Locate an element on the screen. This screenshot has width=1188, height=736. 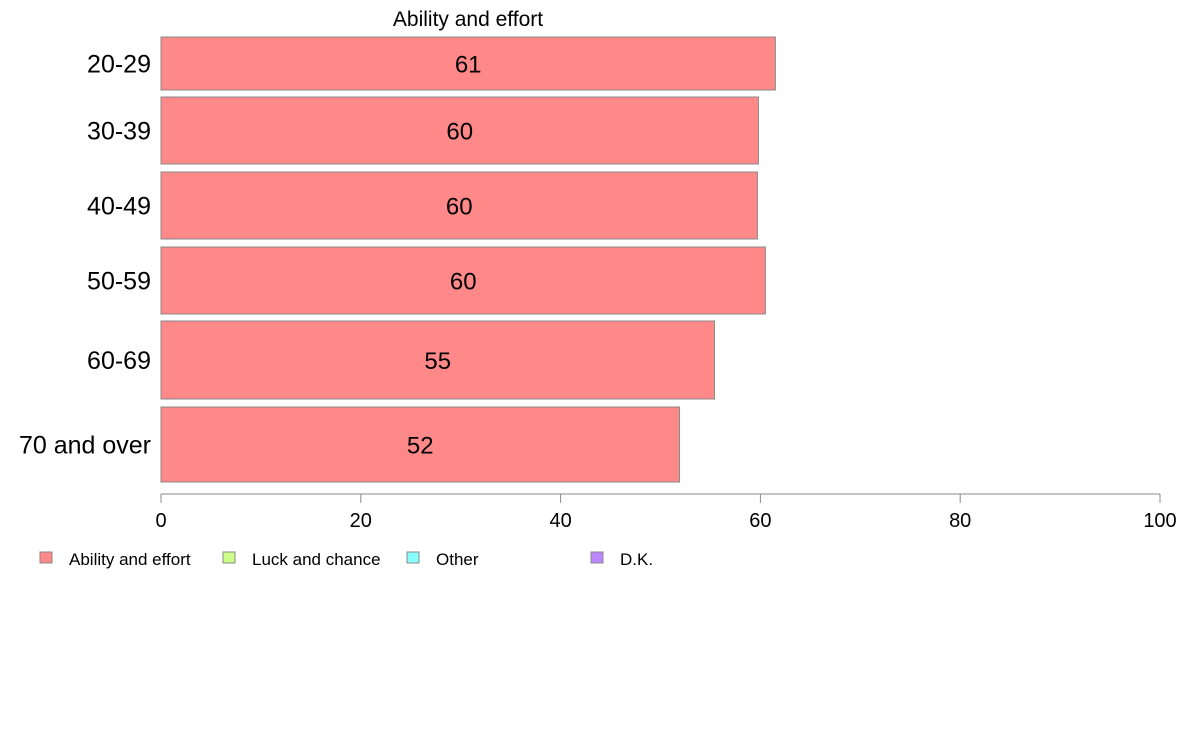
x-tick-label: 100 is located at coordinates (1159, 521).